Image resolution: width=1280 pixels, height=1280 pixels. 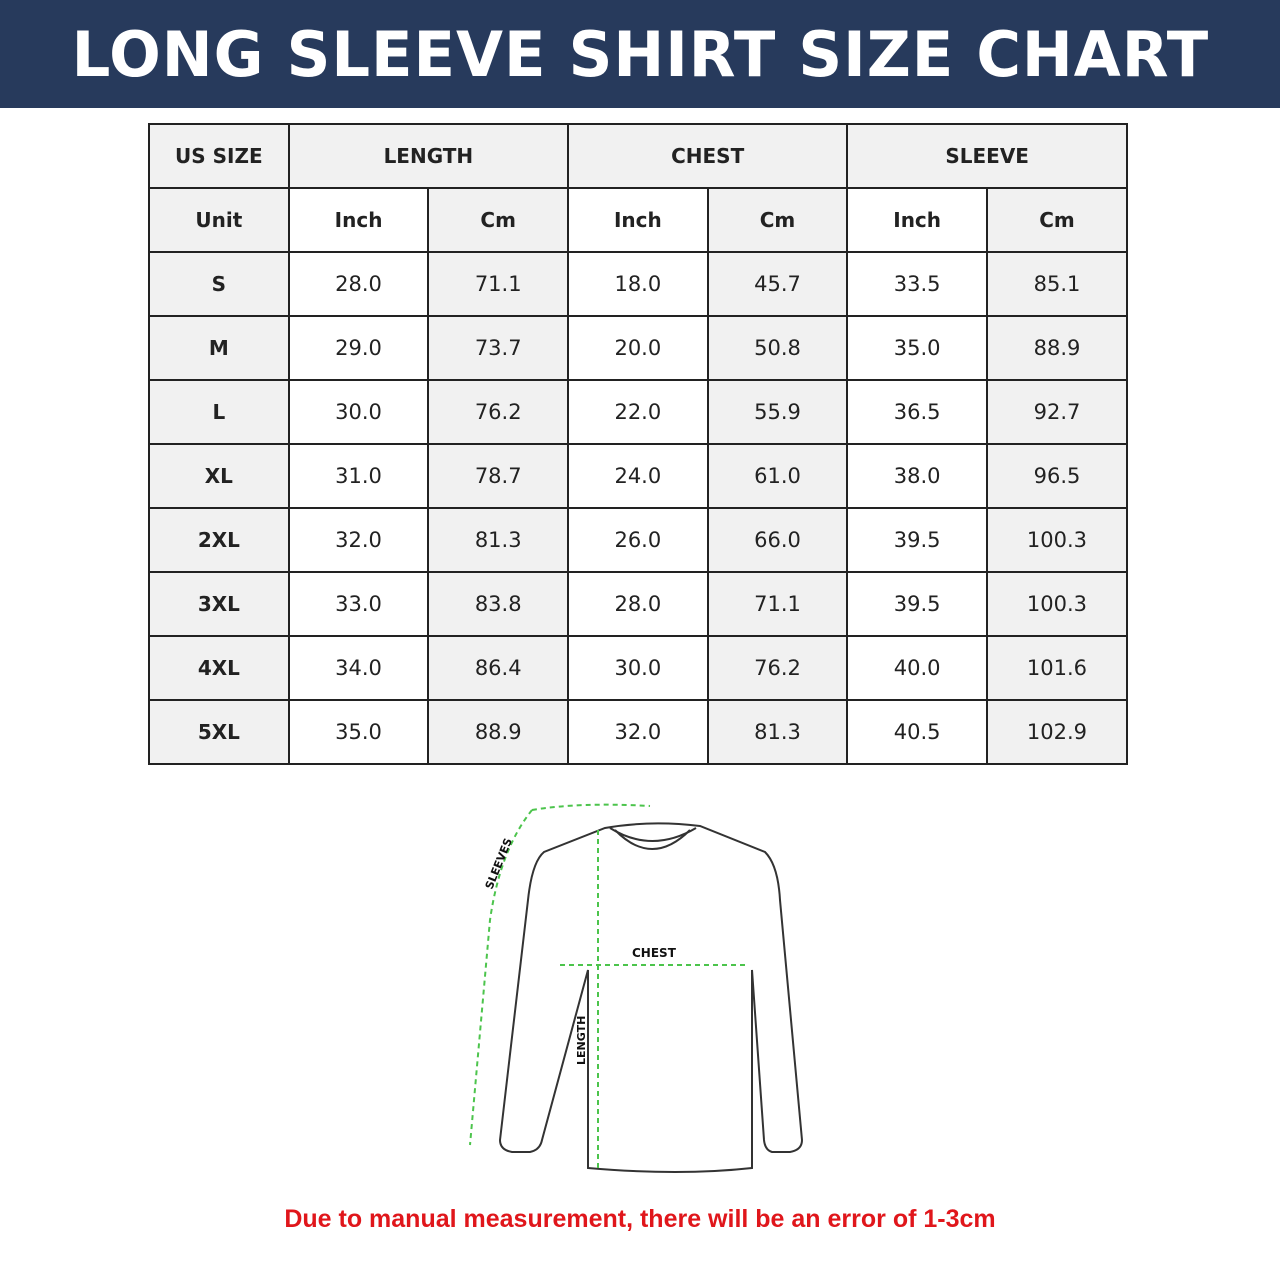 I want to click on value-cell: 20.0, so click(x=638, y=348).